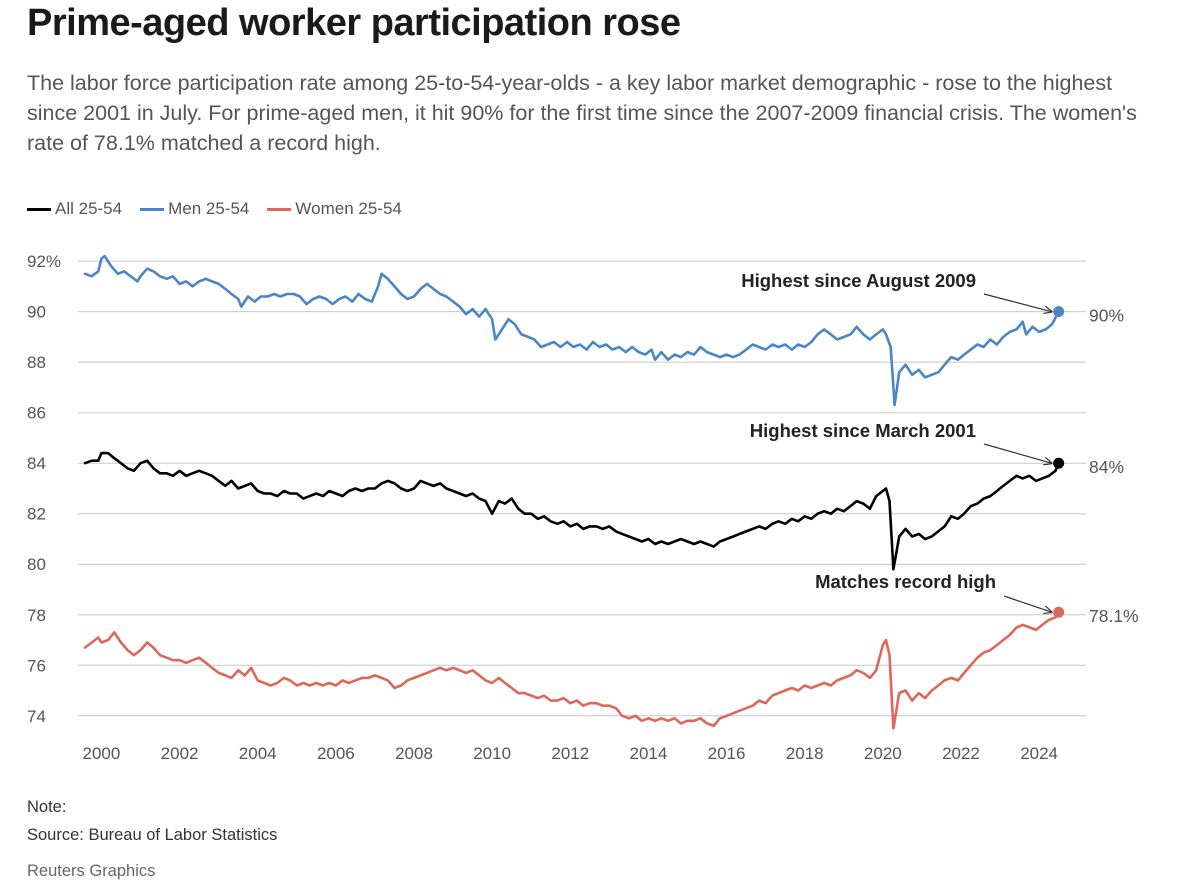 Image resolution: width=1192 pixels, height=896 pixels. What do you see at coordinates (414, 753) in the screenshot?
I see `x-tick-label: 2008` at bounding box center [414, 753].